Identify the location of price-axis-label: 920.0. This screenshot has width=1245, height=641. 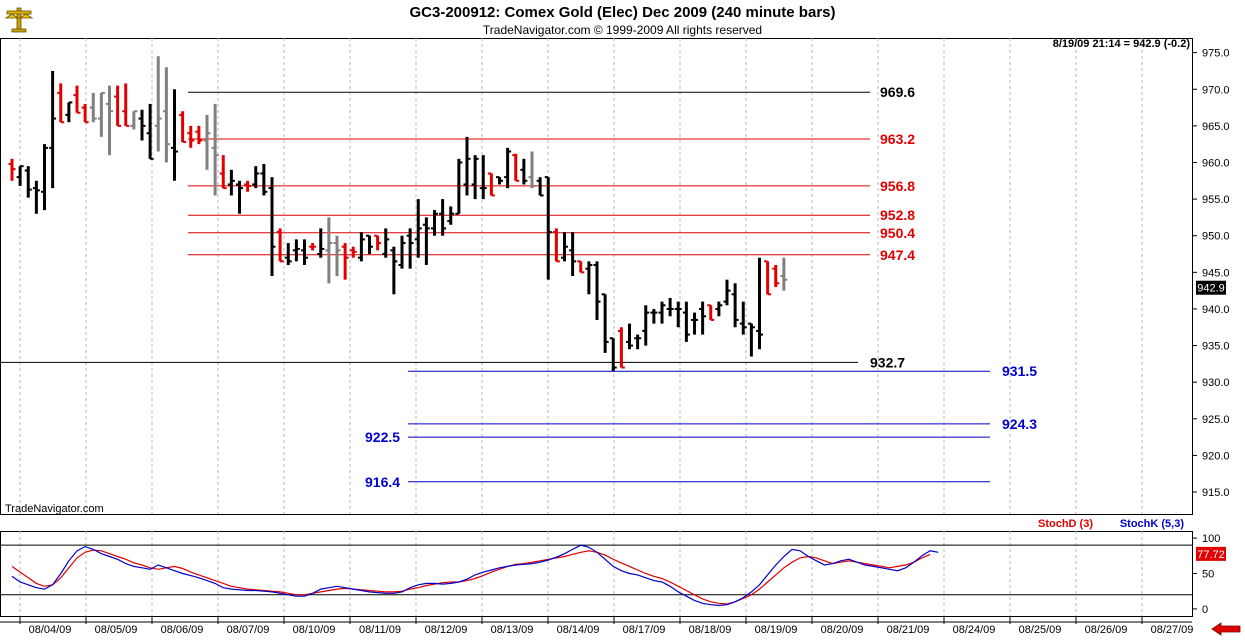
(1216, 456).